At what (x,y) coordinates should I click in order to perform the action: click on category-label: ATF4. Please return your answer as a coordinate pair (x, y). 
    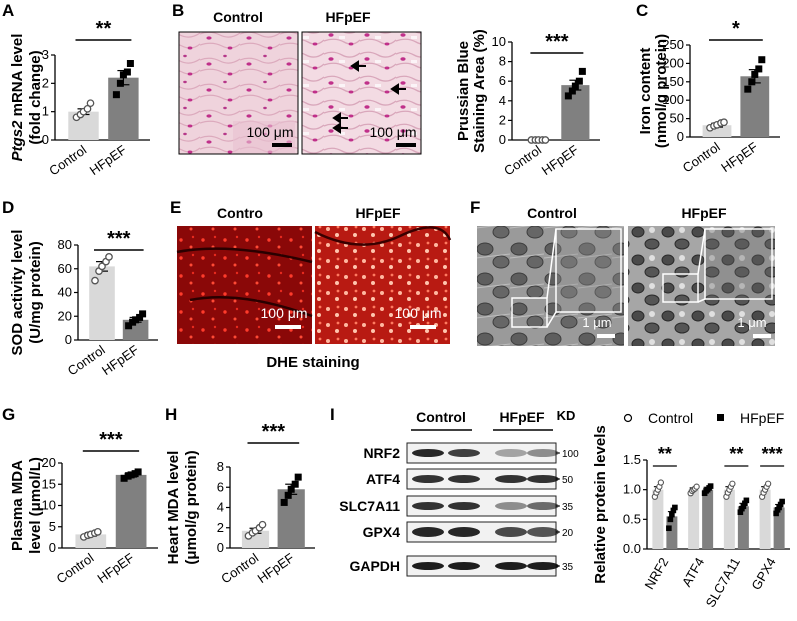
    Looking at the image, I should click on (693, 572).